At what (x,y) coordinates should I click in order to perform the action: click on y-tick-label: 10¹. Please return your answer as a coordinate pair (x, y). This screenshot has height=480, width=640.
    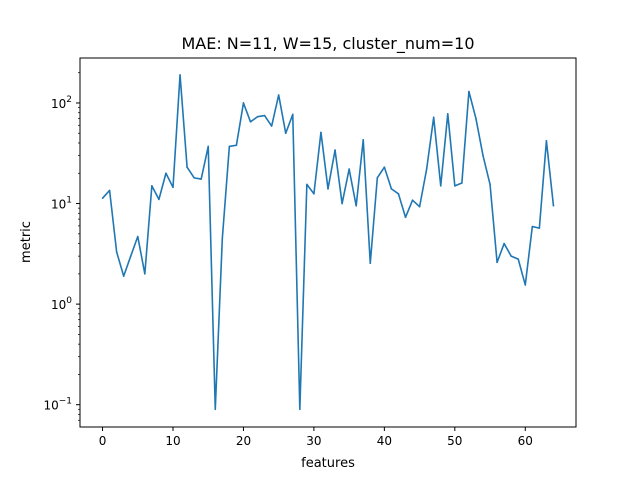
    Looking at the image, I should click on (61, 204).